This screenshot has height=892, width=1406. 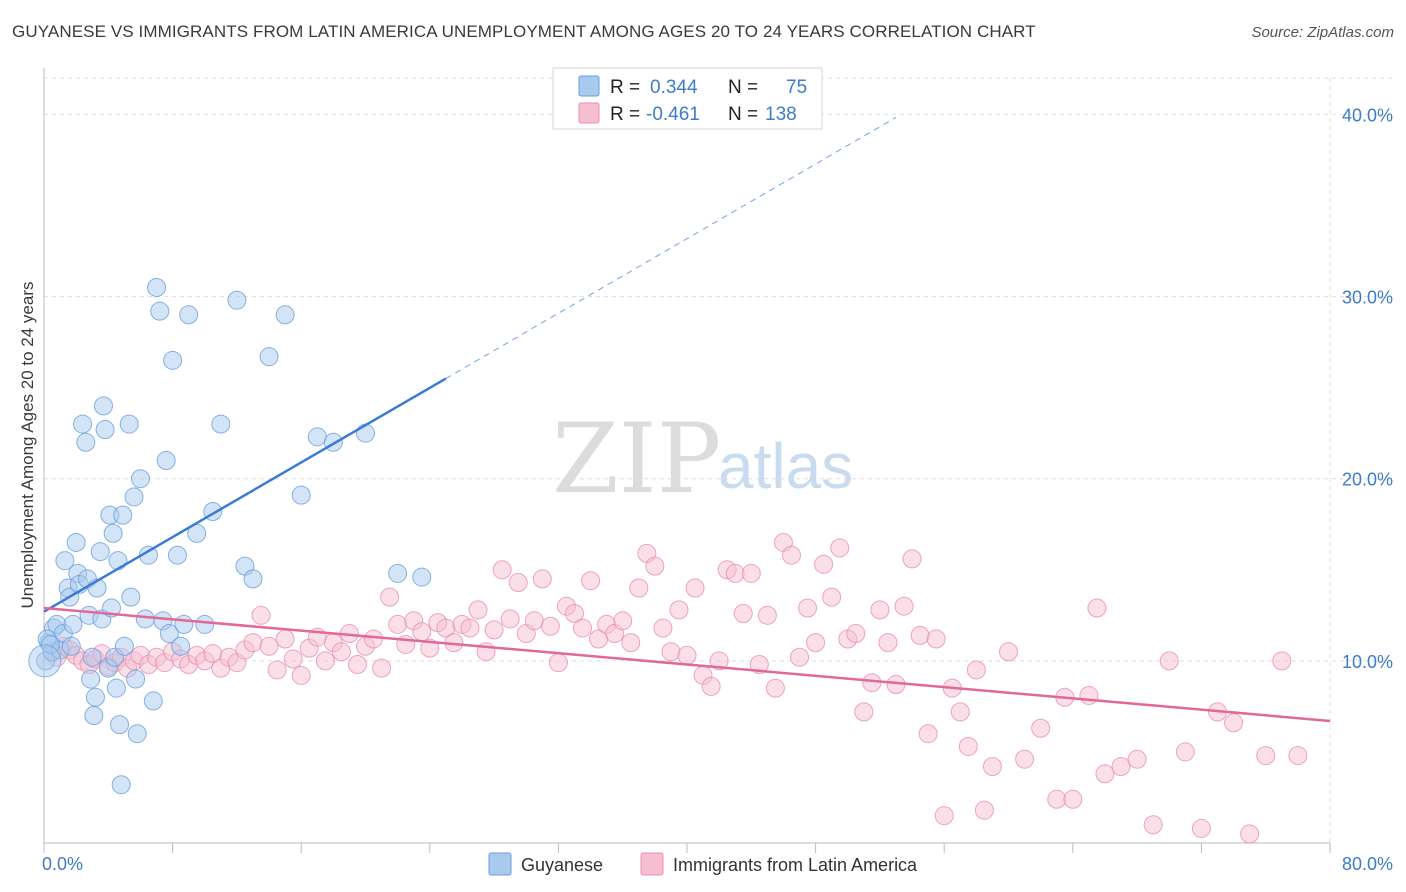 What do you see at coordinates (245, 495) in the screenshot?
I see `guyanese-trend-line` at bounding box center [245, 495].